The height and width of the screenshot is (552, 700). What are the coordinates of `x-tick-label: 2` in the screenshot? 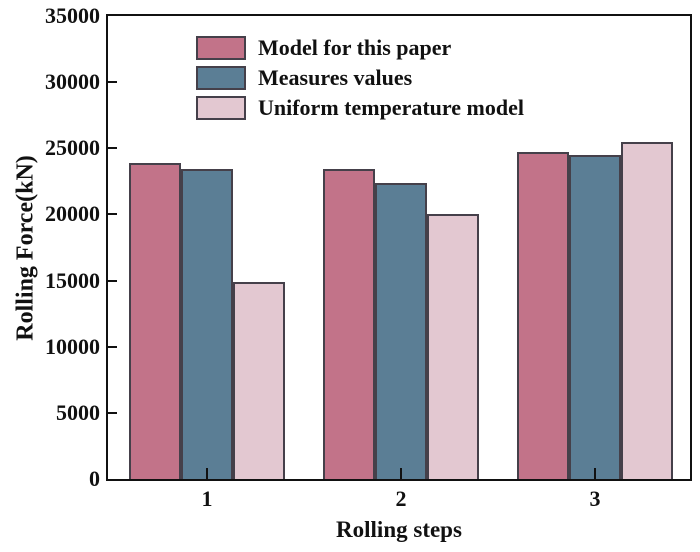 It's located at (401, 498).